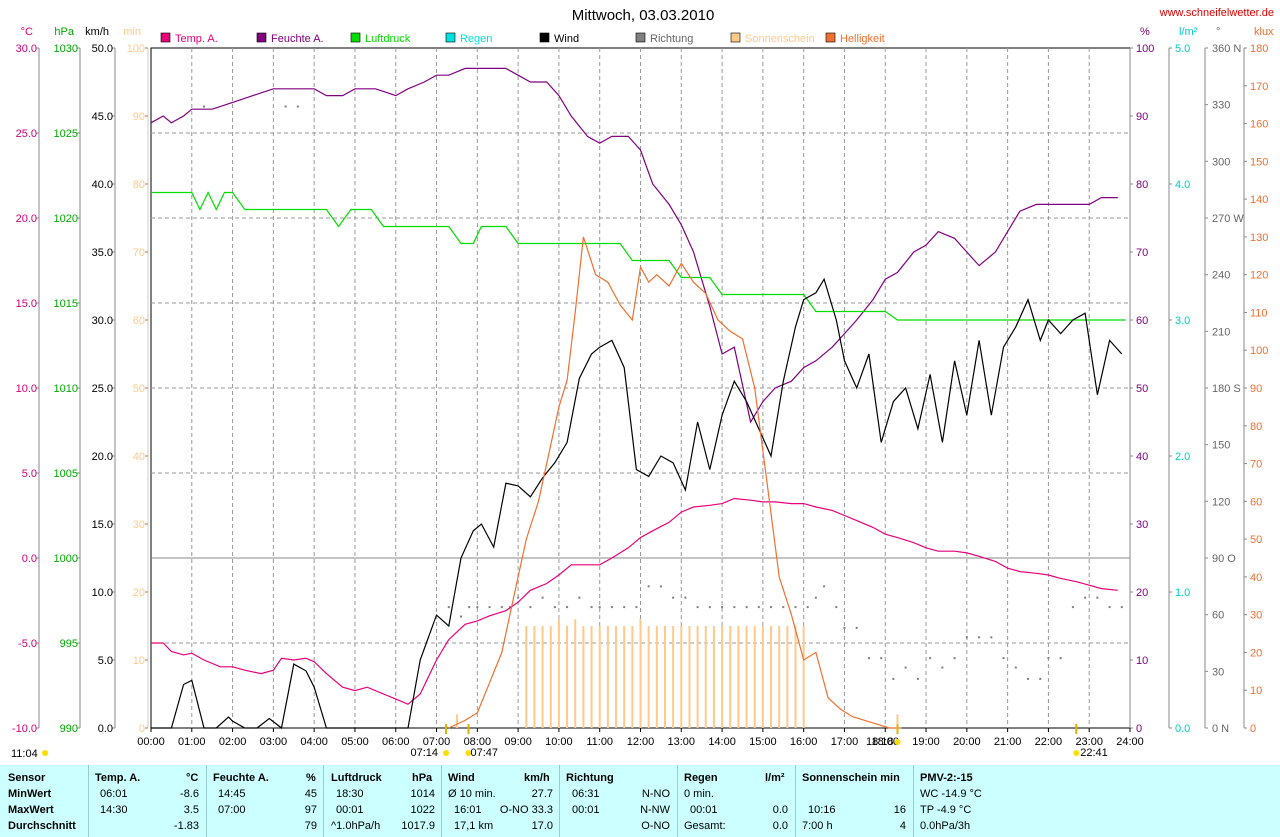 This screenshot has height=837, width=1280. Describe the element at coordinates (1259, 49) in the screenshot. I see `right-tick-label: 180` at that location.